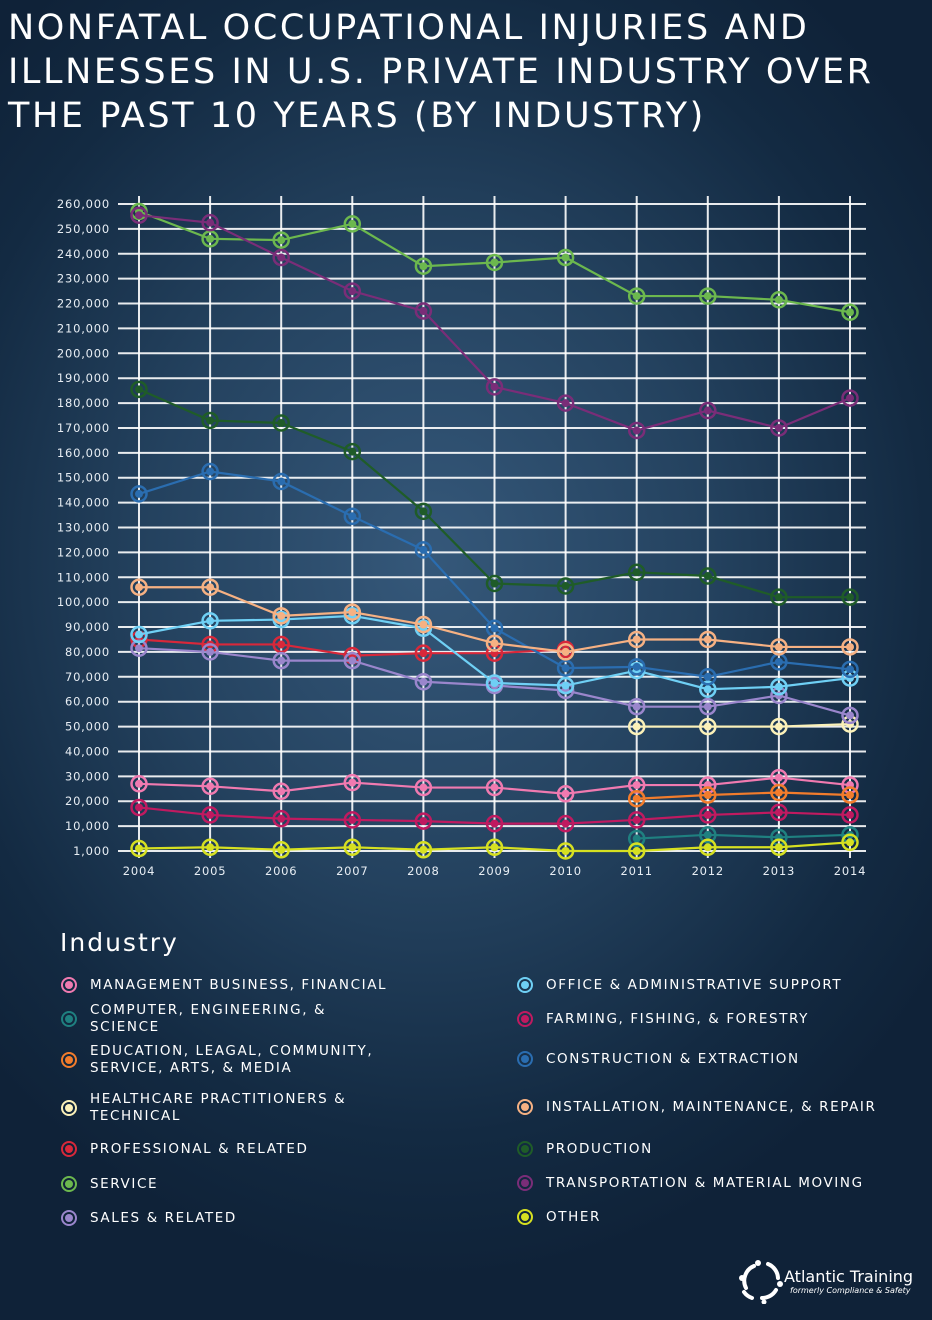  I want to click on y-tick-label: 70,000, so click(87, 677).